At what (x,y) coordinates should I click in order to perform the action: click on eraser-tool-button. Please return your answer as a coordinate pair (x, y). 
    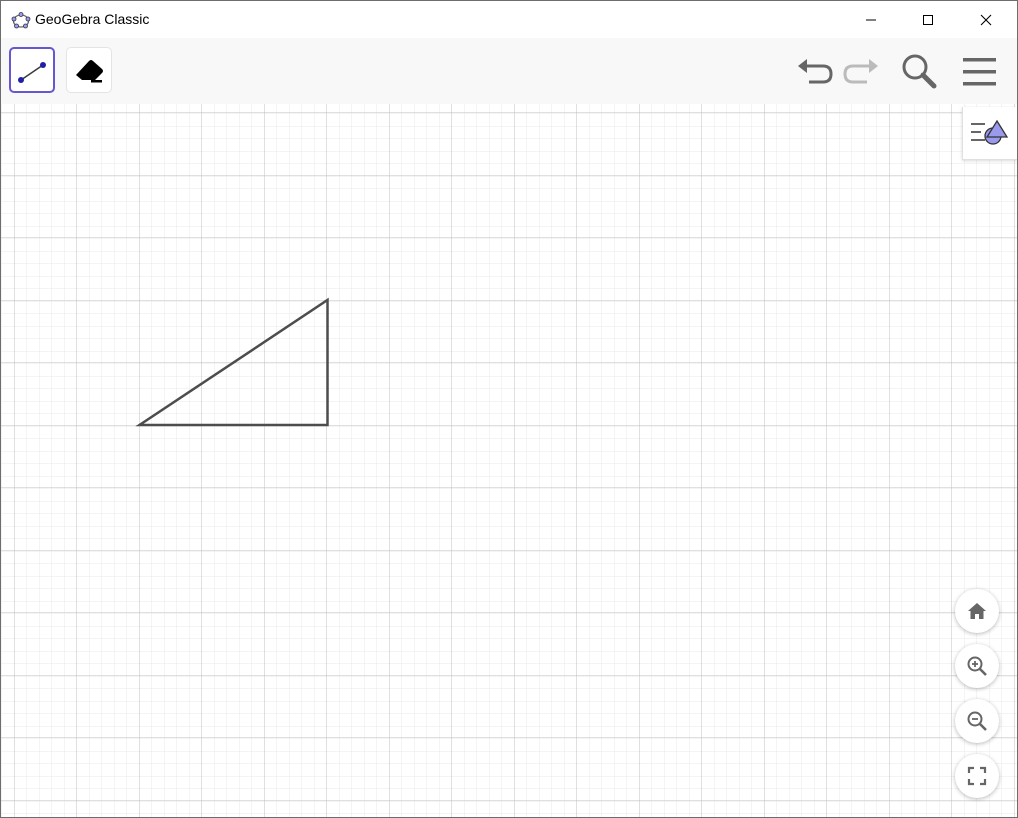
    Looking at the image, I should click on (89, 70).